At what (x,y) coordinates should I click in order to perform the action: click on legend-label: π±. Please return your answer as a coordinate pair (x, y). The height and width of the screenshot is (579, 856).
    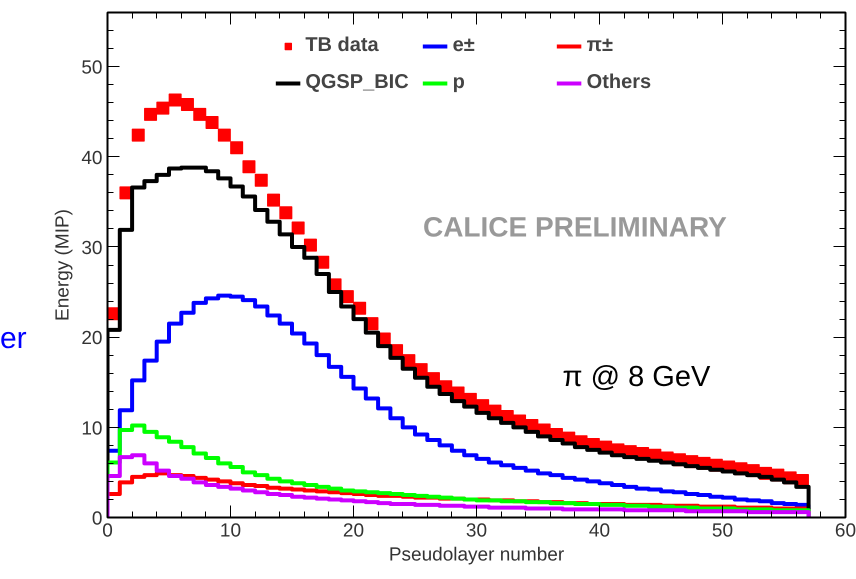
    Looking at the image, I should click on (600, 45).